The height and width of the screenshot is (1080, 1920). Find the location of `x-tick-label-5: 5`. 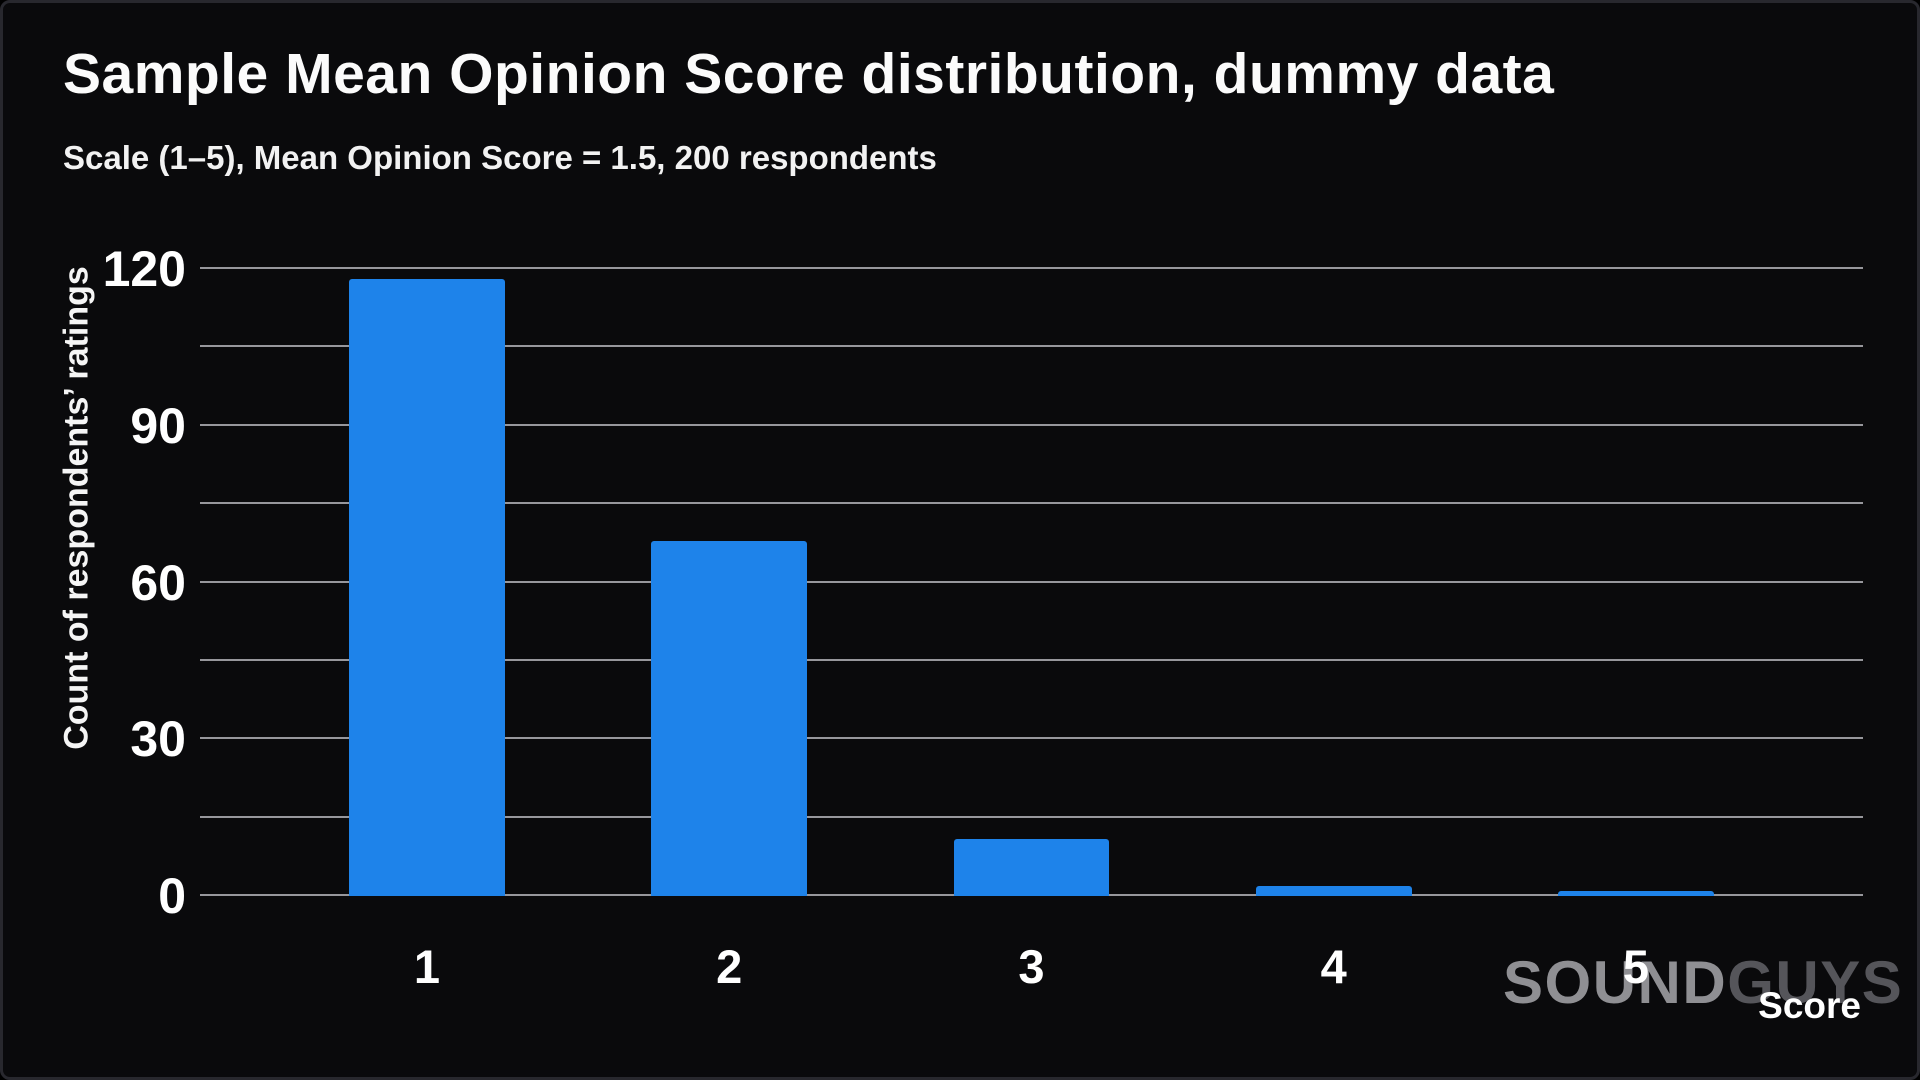

x-tick-label-5: 5 is located at coordinates (1636, 966).